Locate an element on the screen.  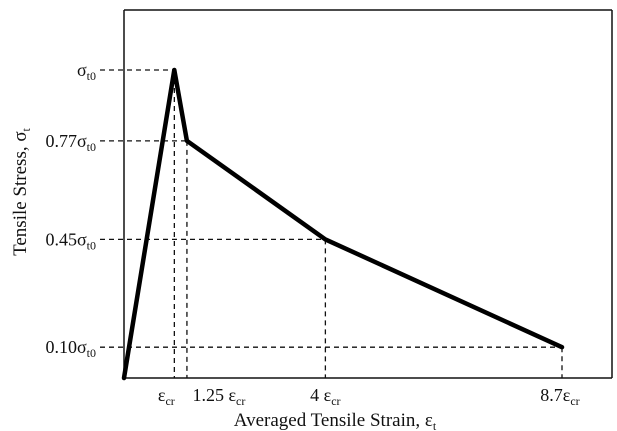
x-tick-label: 1.25 εcr is located at coordinates (218, 396).